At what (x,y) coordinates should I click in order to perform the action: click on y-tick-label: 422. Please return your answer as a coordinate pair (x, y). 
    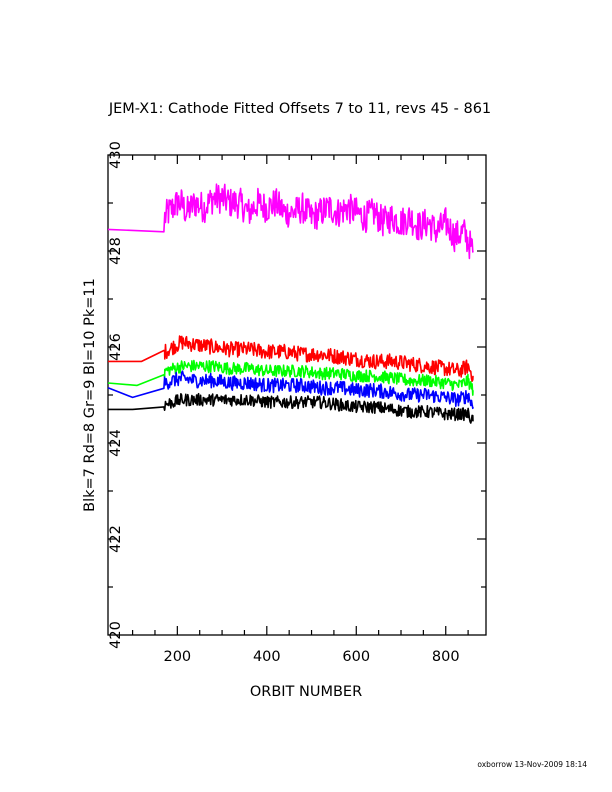
    Looking at the image, I should click on (116, 539).